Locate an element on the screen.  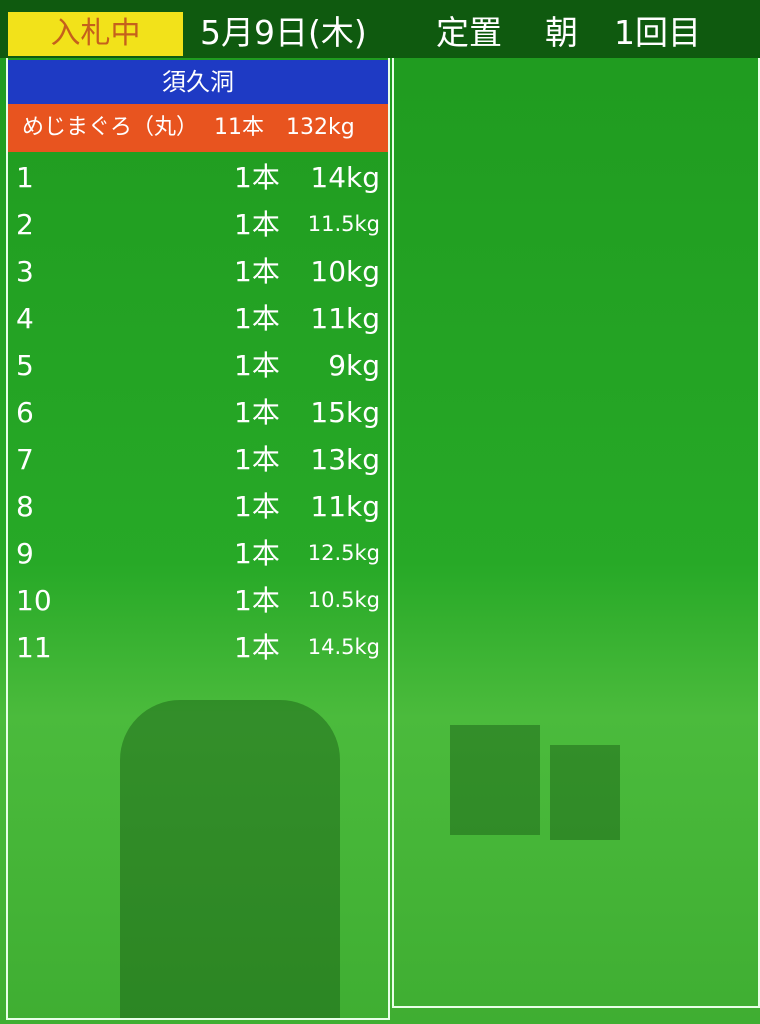
lot-weight: 15kg is located at coordinates (345, 412).